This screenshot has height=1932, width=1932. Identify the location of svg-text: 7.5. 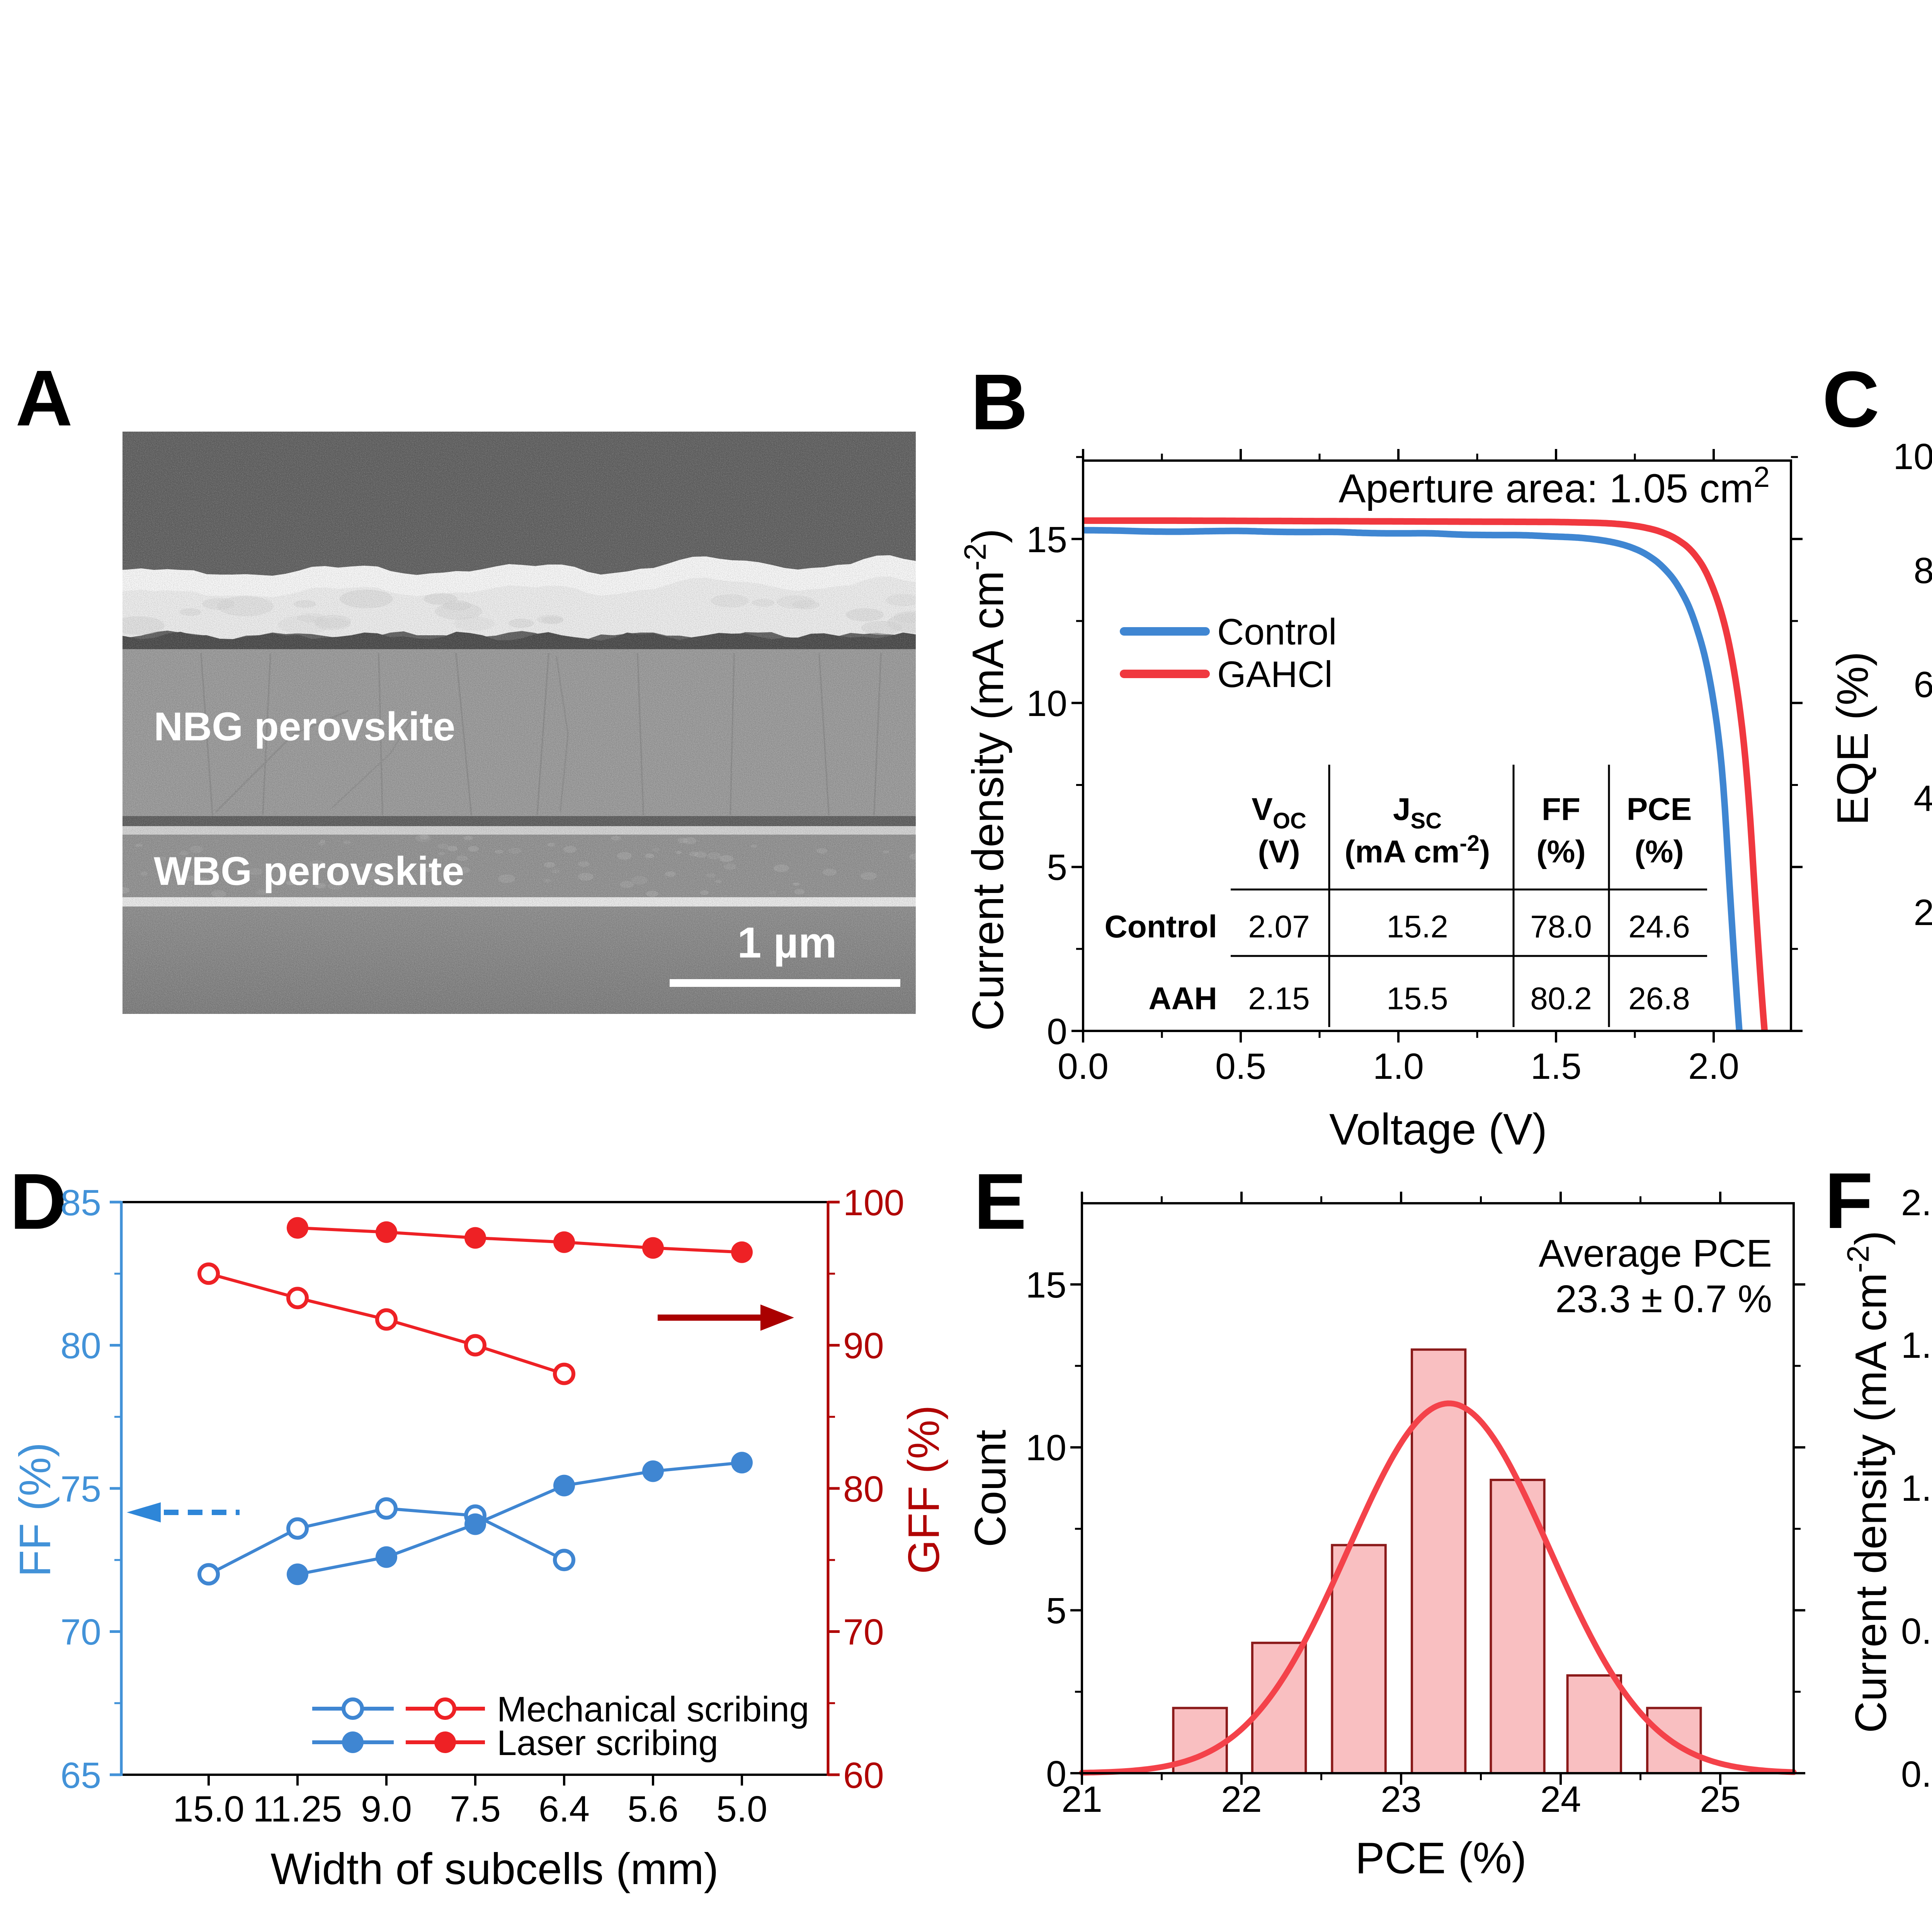
(475, 1810).